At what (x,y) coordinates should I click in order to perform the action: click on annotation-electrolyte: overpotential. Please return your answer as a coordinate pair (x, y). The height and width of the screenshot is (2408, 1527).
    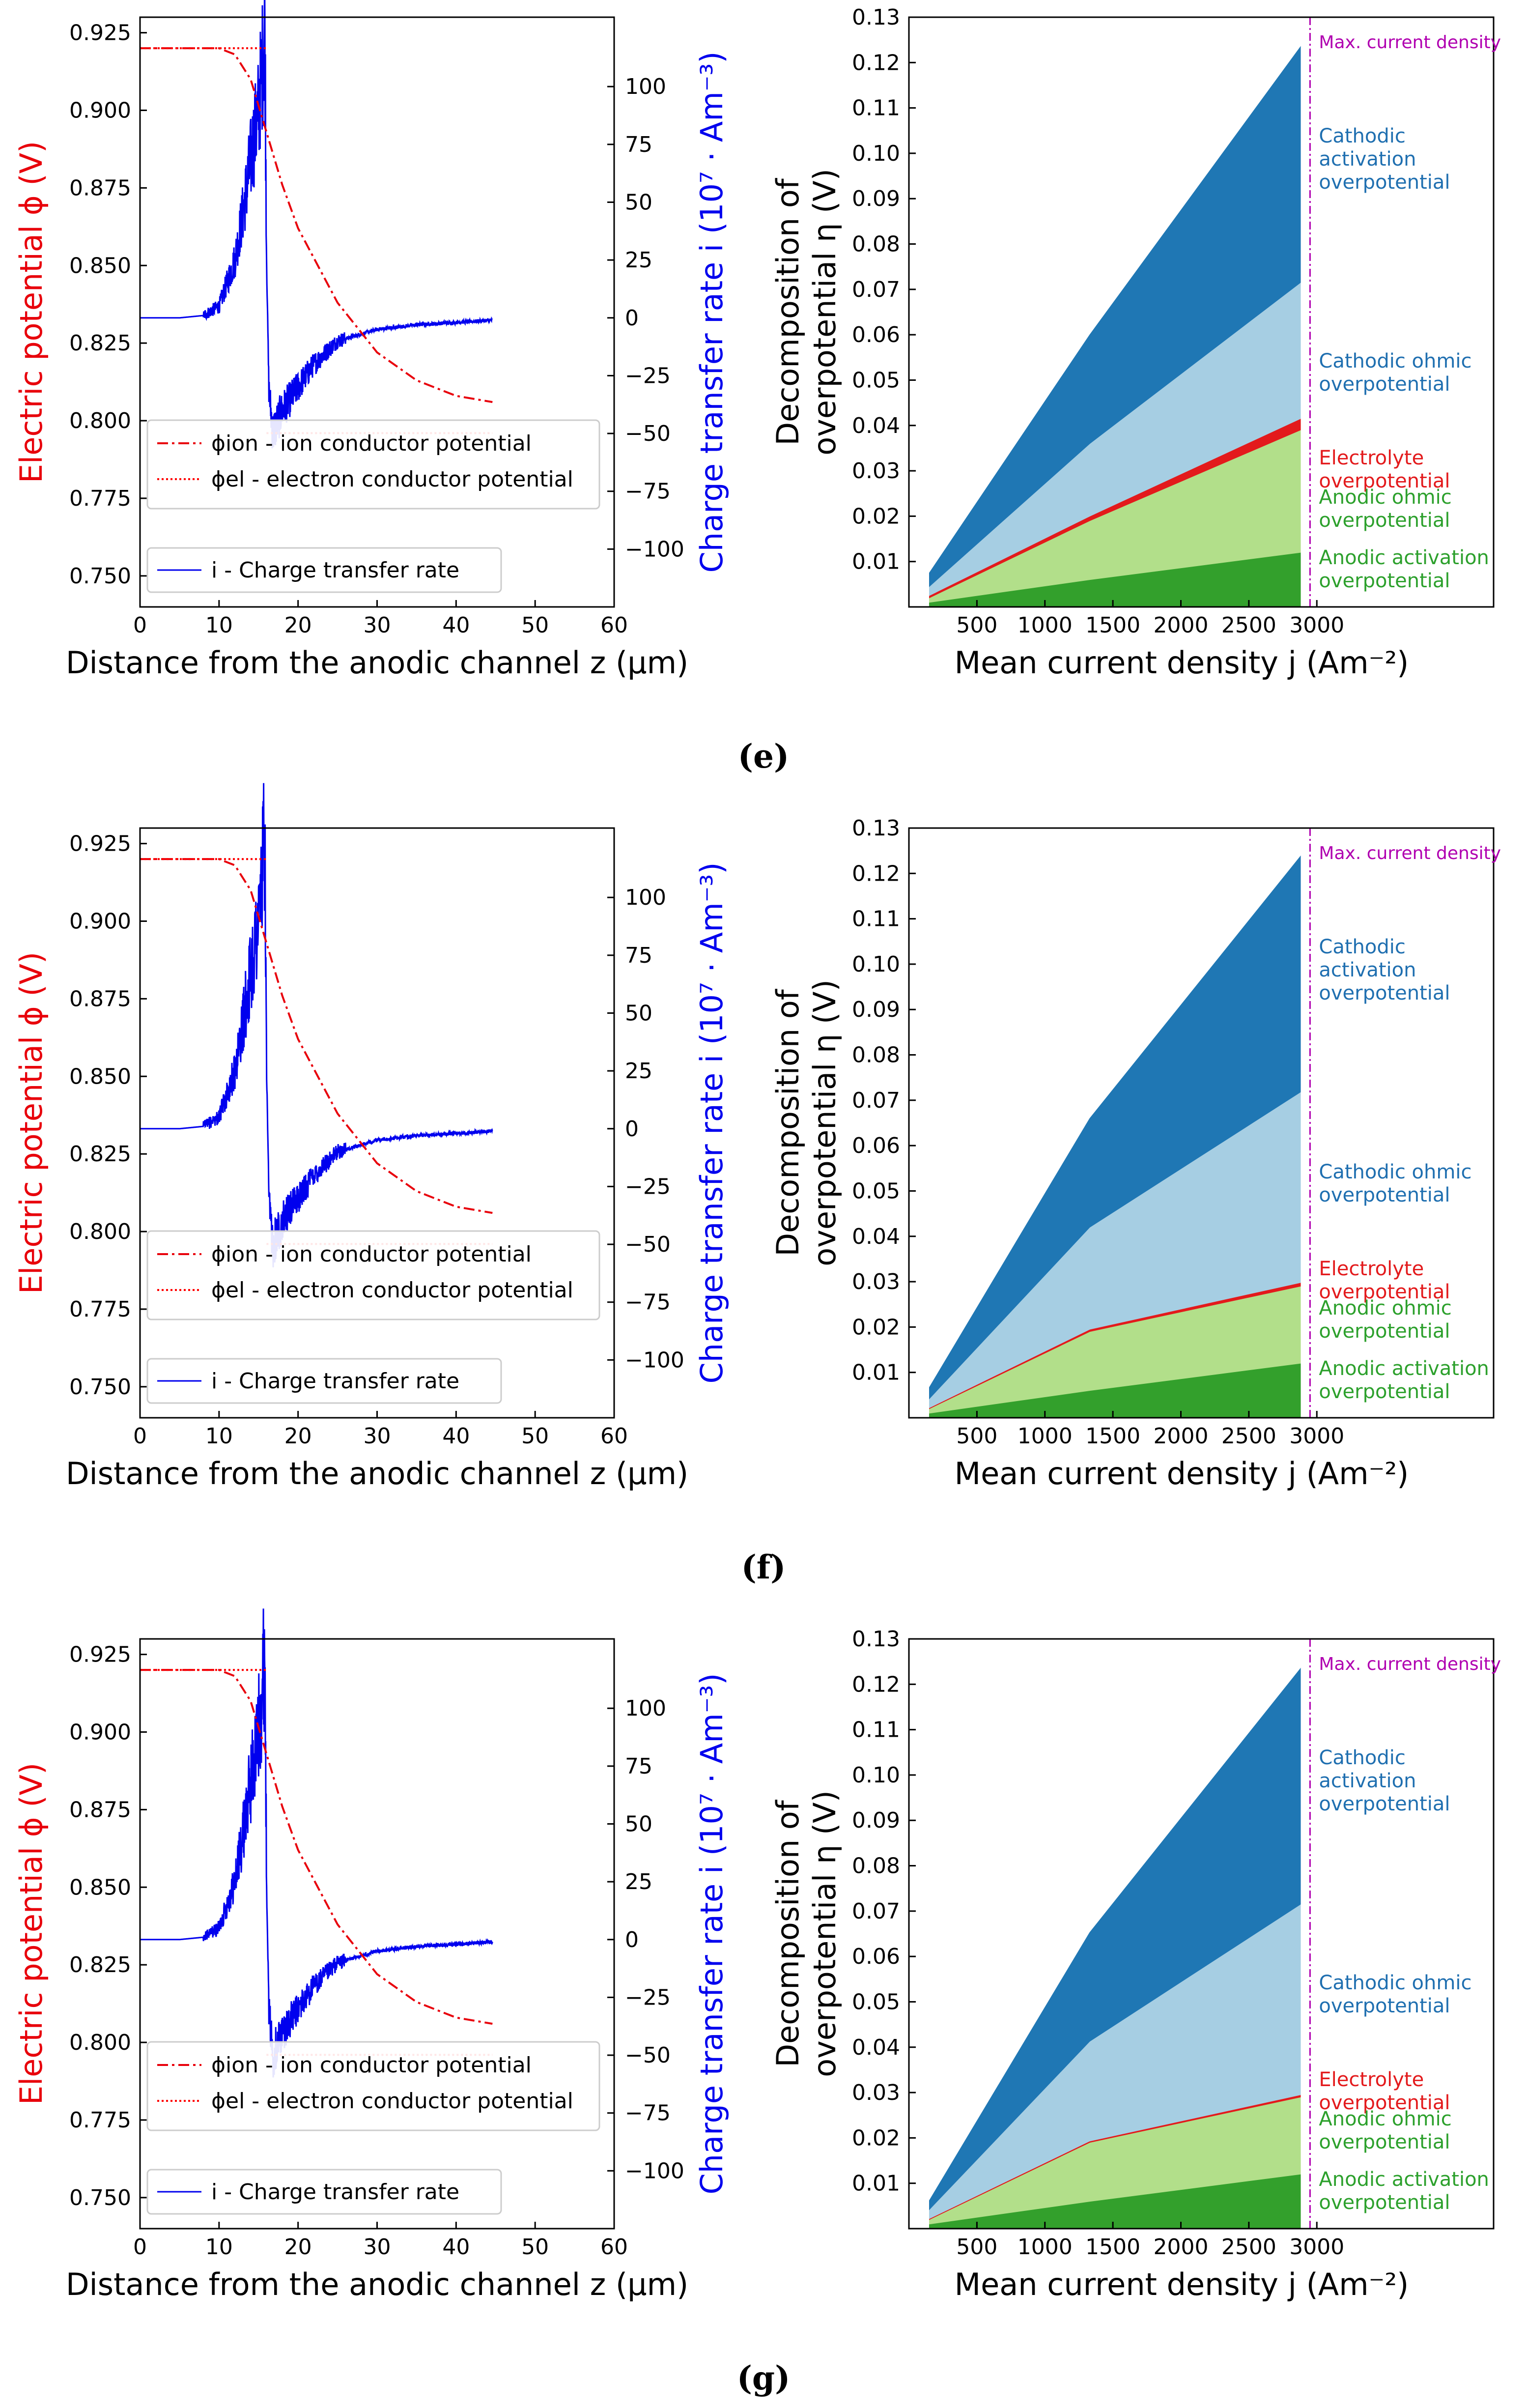
    Looking at the image, I should click on (1384, 481).